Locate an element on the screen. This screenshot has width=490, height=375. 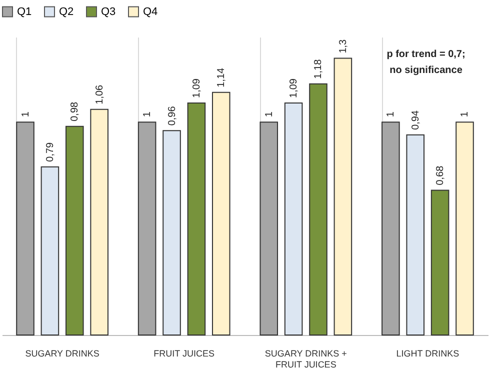
legend-label: Q4 is located at coordinates (150, 12).